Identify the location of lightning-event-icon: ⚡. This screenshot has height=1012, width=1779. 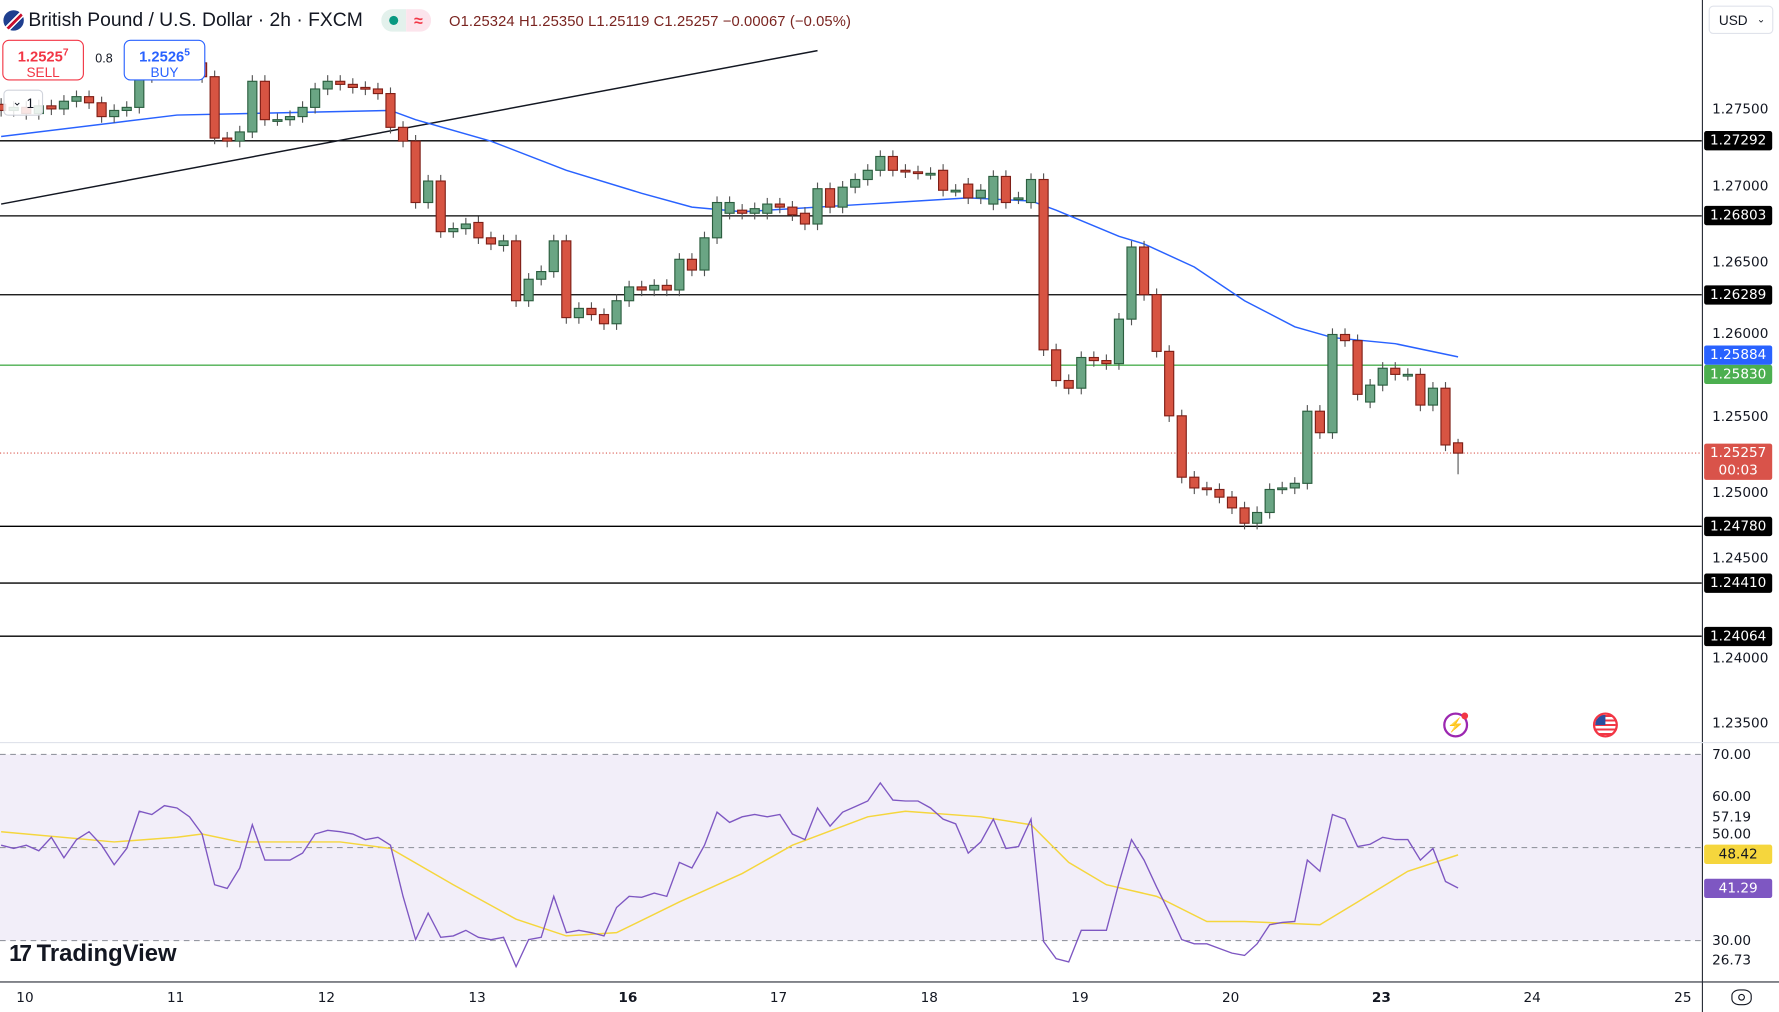
(1456, 725).